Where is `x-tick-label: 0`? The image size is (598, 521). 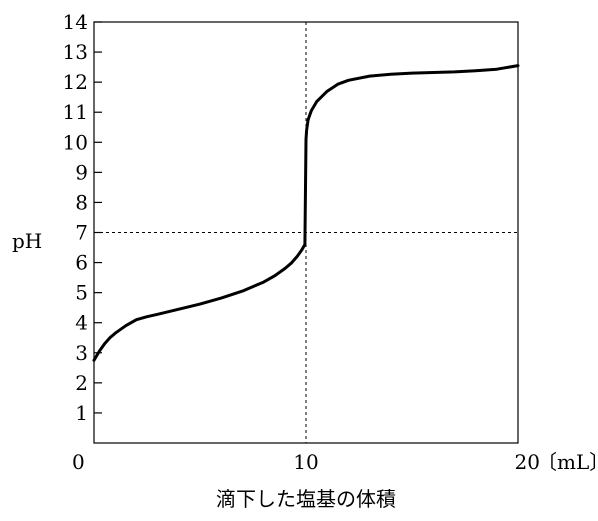 x-tick-label: 0 is located at coordinates (78, 462).